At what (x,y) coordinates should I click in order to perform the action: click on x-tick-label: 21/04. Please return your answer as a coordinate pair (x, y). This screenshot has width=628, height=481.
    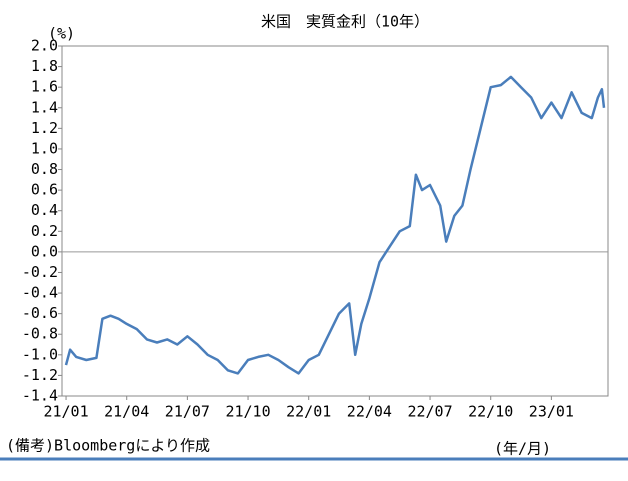
    Looking at the image, I should click on (126, 412).